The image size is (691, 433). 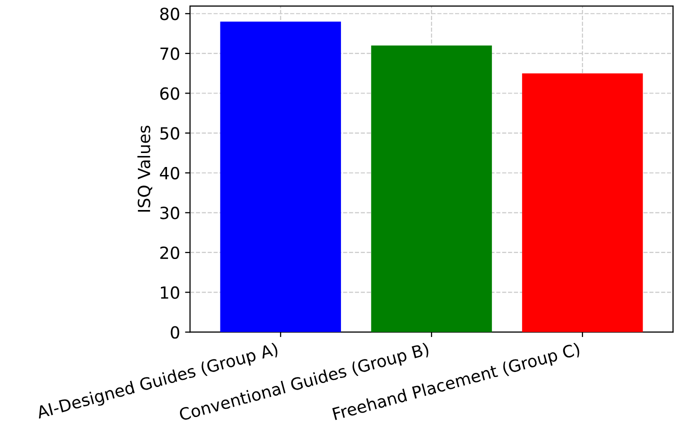 What do you see at coordinates (170, 292) in the screenshot?
I see `y-tick-label: 10` at bounding box center [170, 292].